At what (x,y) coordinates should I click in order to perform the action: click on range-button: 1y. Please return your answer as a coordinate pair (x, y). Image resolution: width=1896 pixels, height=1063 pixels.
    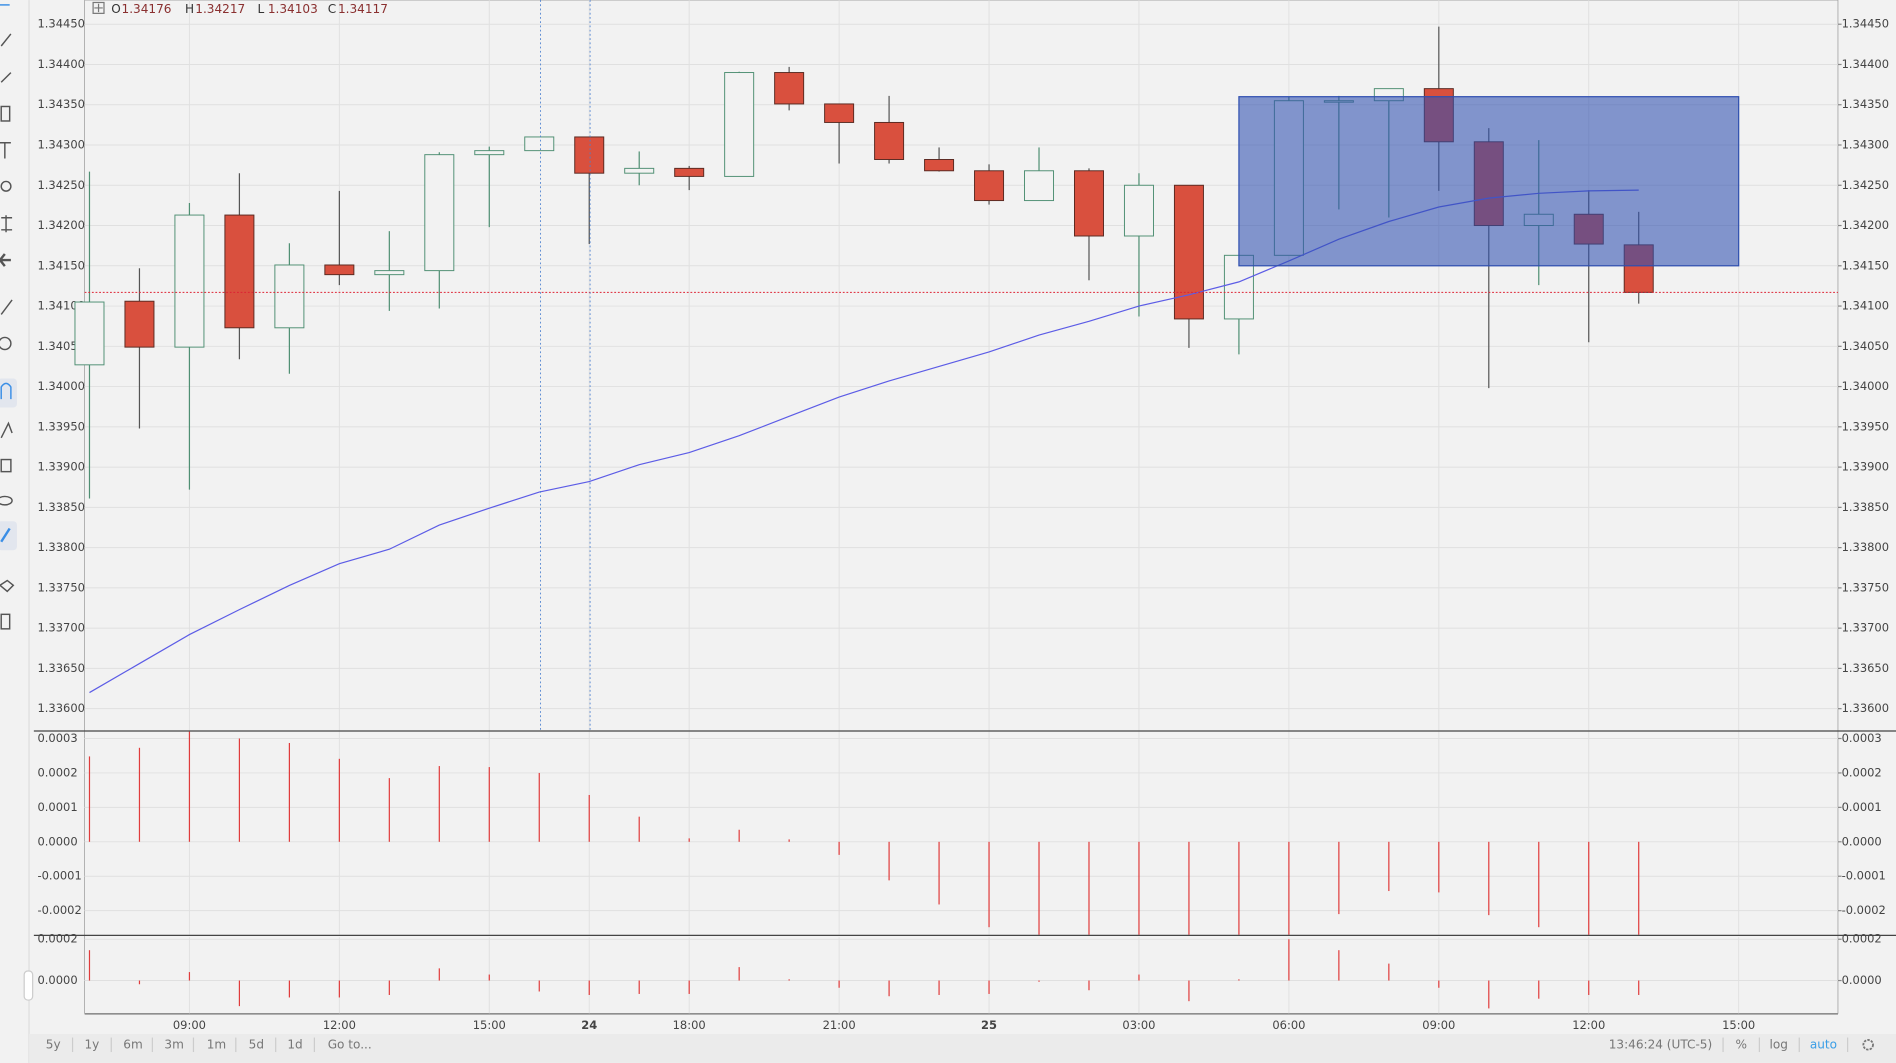
    Looking at the image, I should click on (91, 1044).